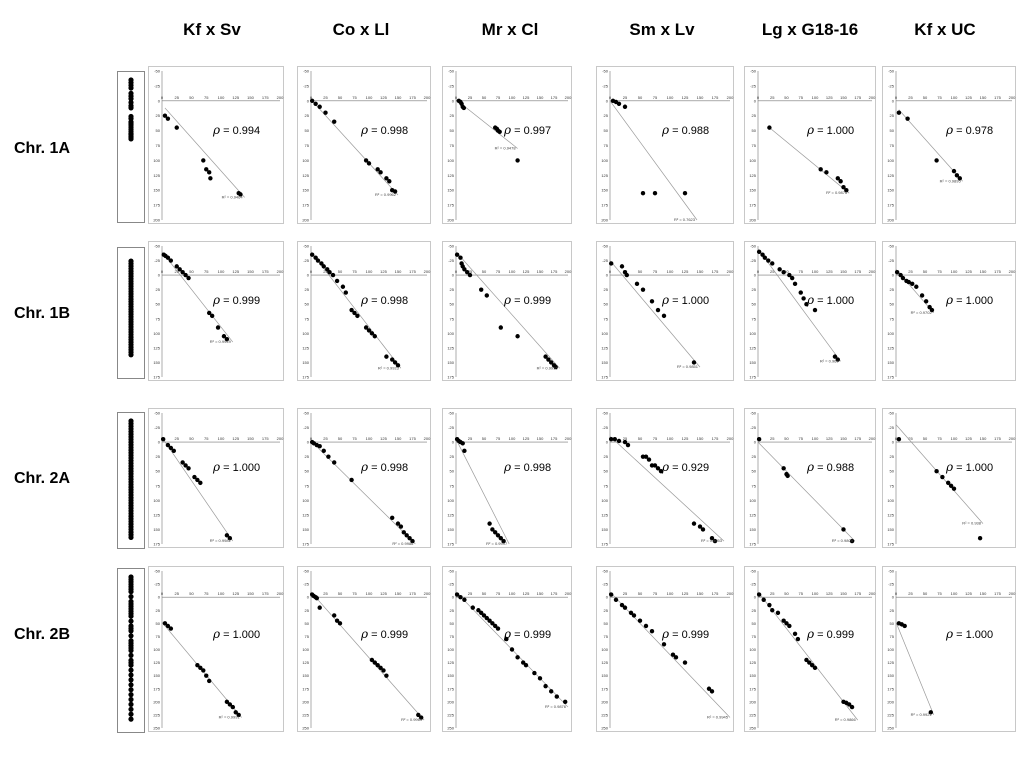 This screenshot has height=768, width=1024. What do you see at coordinates (131, 109) in the screenshot?
I see `chromosome-marker-plot` at bounding box center [131, 109].